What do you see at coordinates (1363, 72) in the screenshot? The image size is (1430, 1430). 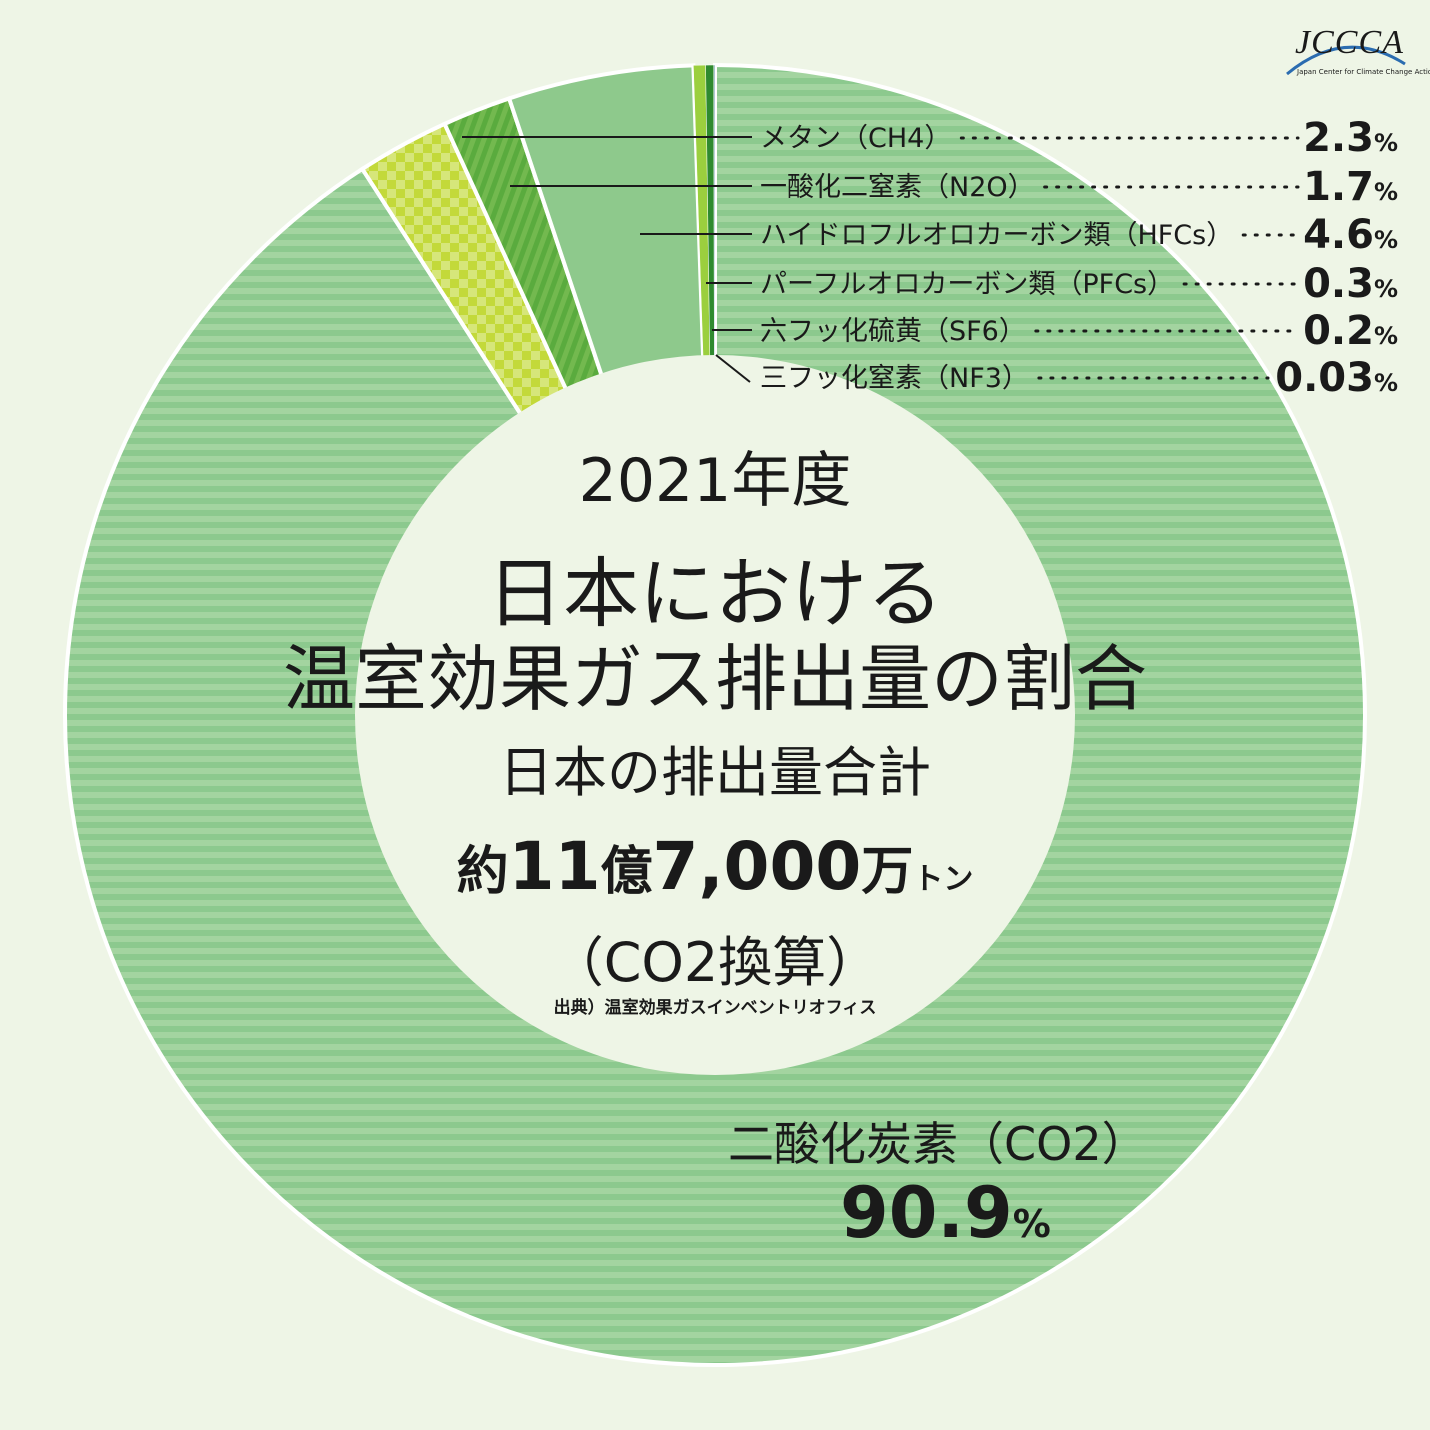 I see `logo-subtitle: Japan Center for Climate Change Actions` at bounding box center [1363, 72].